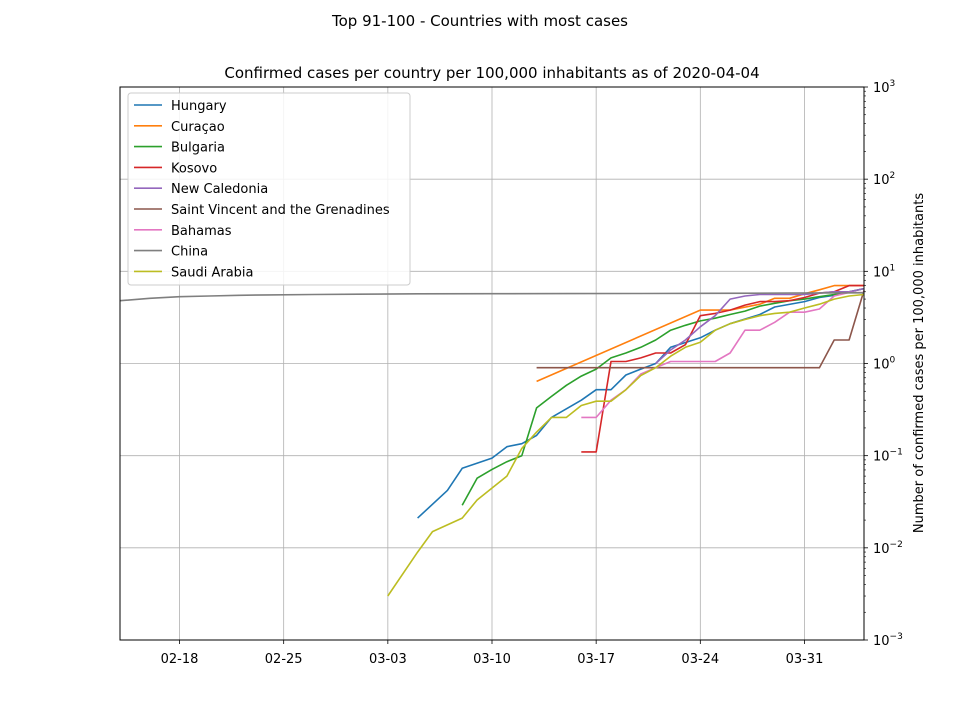 This screenshot has height=719, width=960. What do you see at coordinates (194, 168) in the screenshot?
I see `legend-label: Kosovo` at bounding box center [194, 168].